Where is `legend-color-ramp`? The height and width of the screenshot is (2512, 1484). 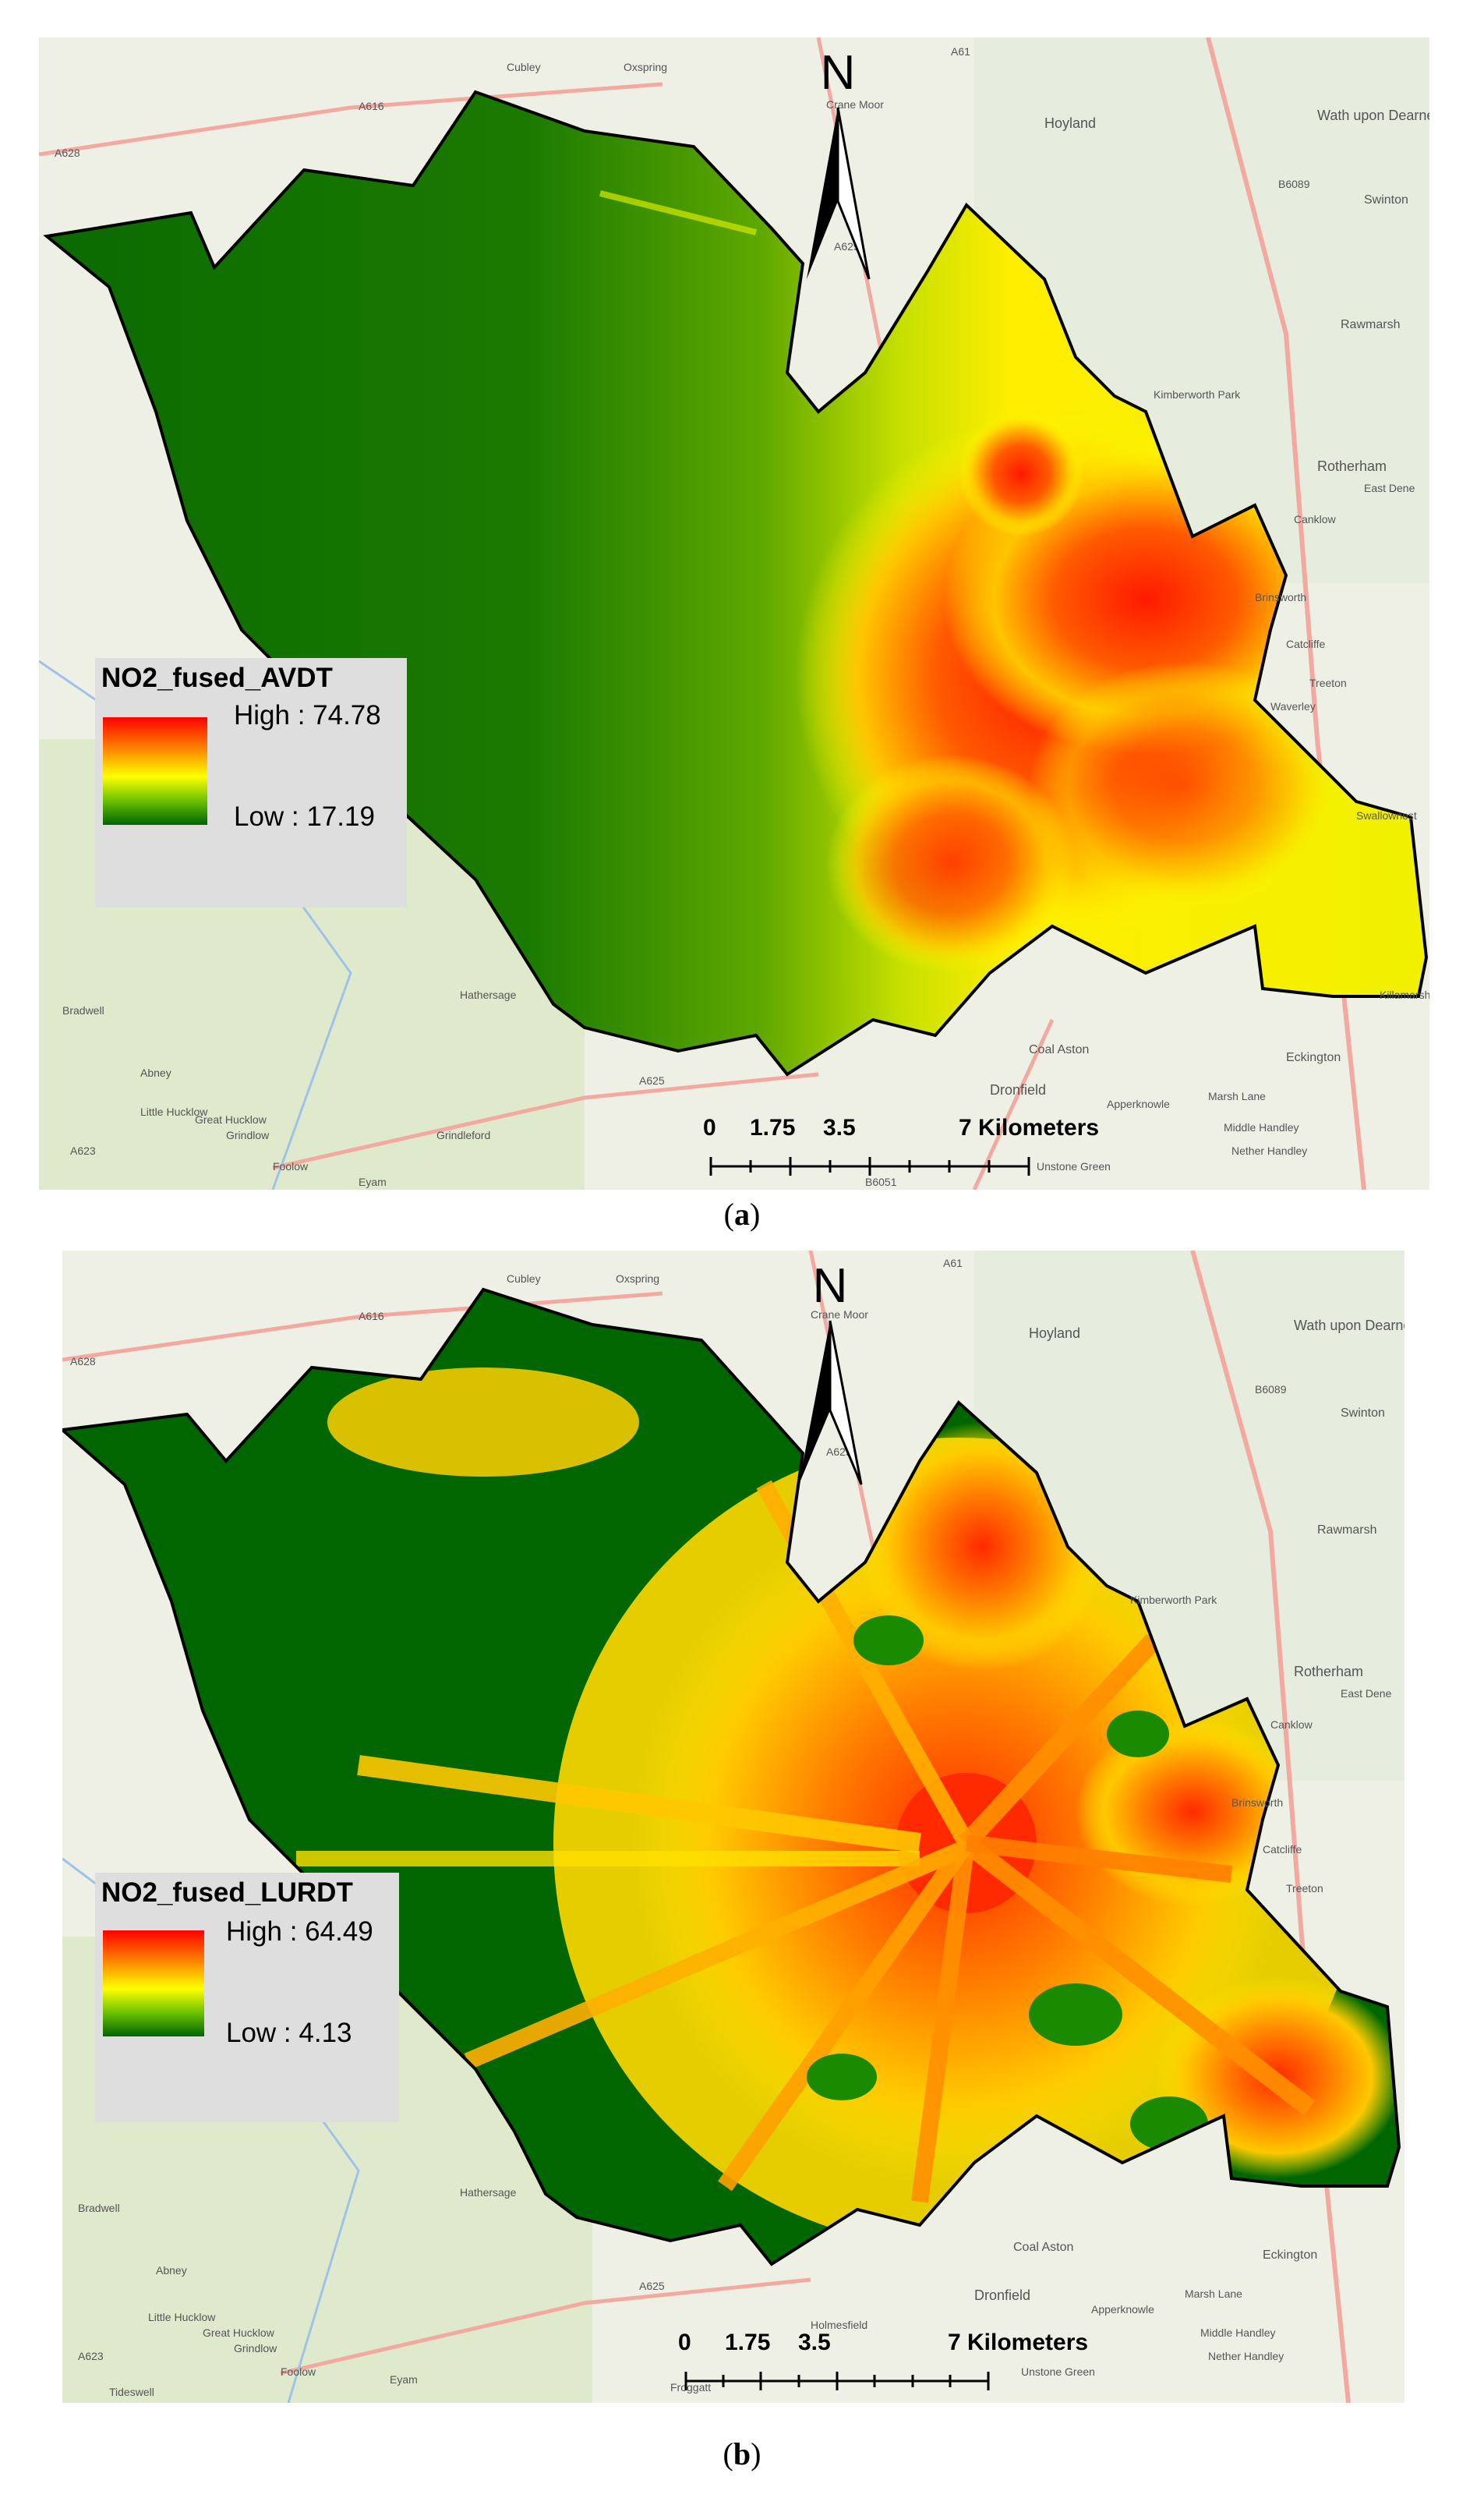 legend-color-ramp is located at coordinates (155, 771).